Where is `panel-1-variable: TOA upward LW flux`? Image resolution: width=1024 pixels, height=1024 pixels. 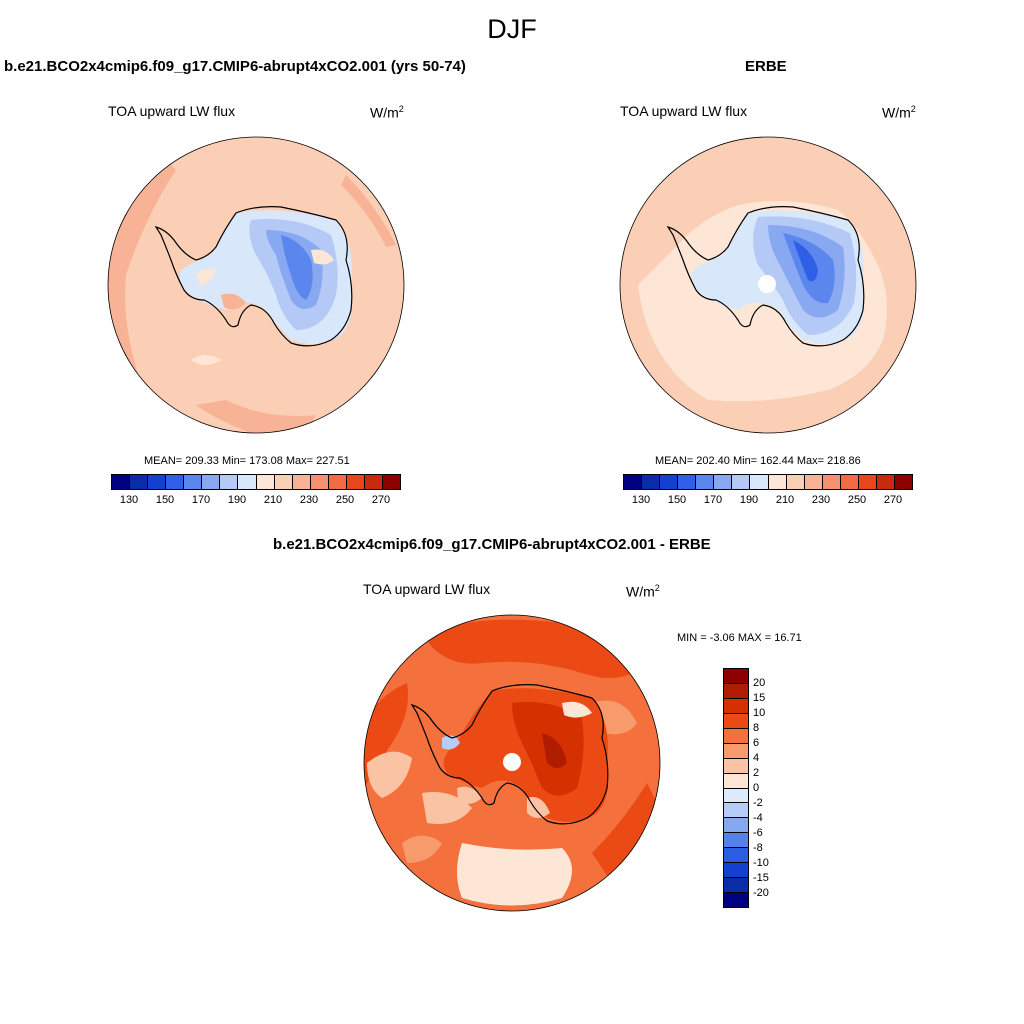 panel-1-variable: TOA upward LW flux is located at coordinates (172, 111).